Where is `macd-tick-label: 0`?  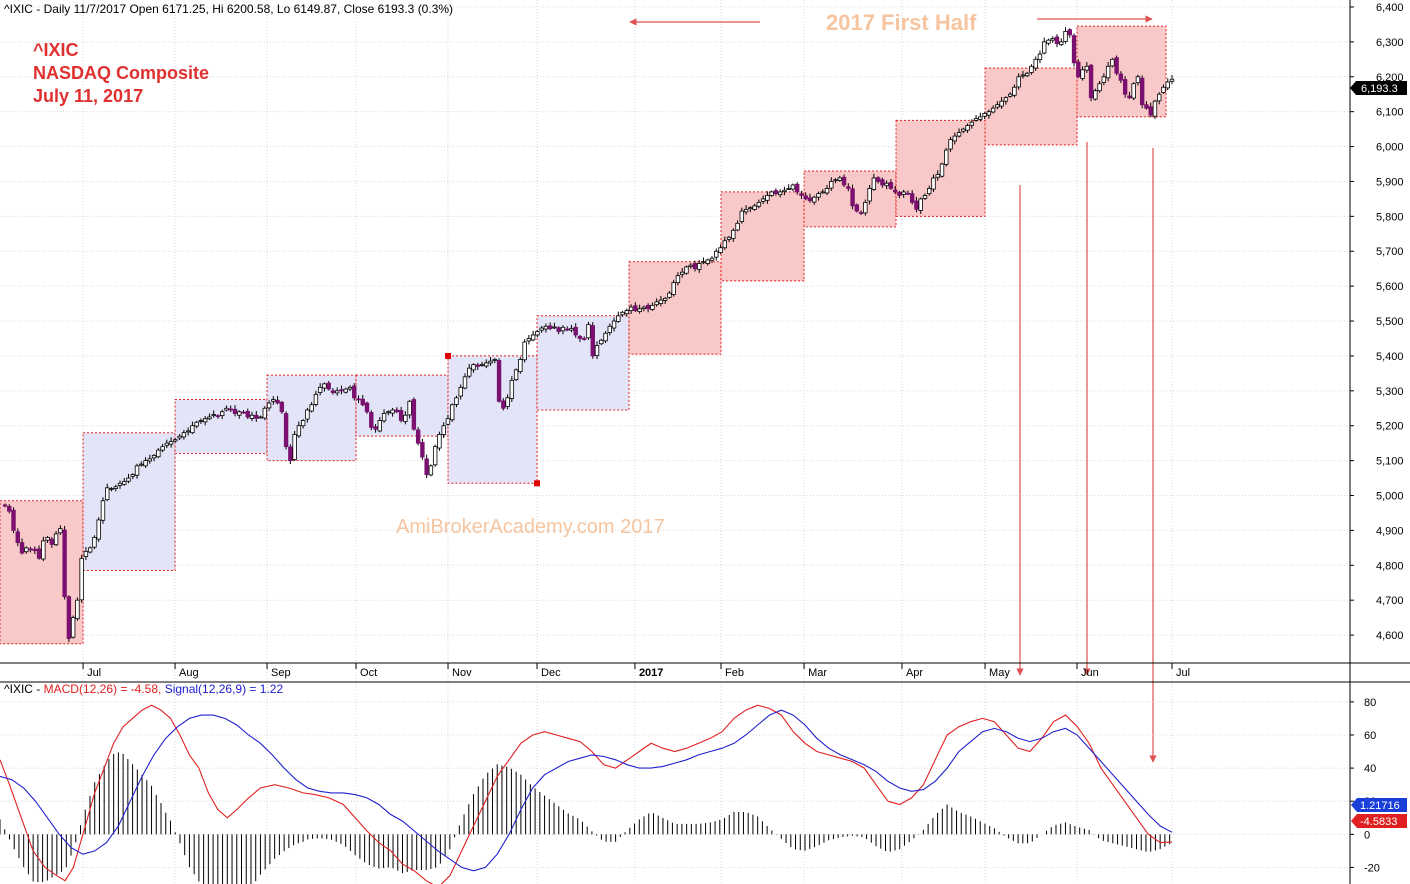 macd-tick-label: 0 is located at coordinates (1367, 835).